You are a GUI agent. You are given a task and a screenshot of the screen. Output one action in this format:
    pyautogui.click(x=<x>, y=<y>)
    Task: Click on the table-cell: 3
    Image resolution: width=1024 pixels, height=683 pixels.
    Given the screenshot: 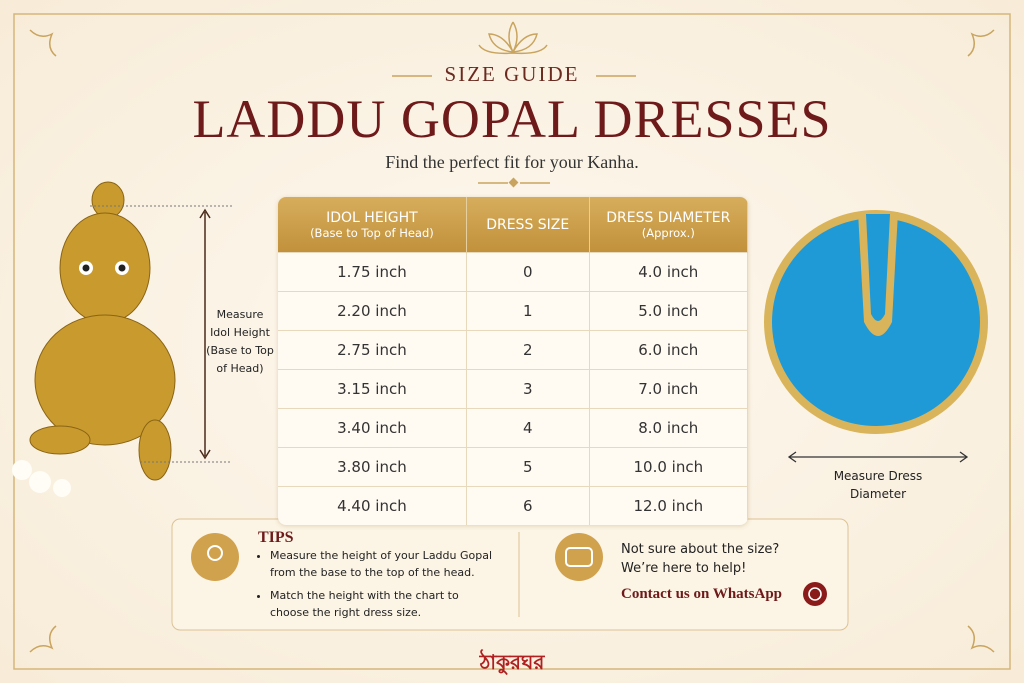 What is the action you would take?
    pyautogui.click(x=528, y=389)
    